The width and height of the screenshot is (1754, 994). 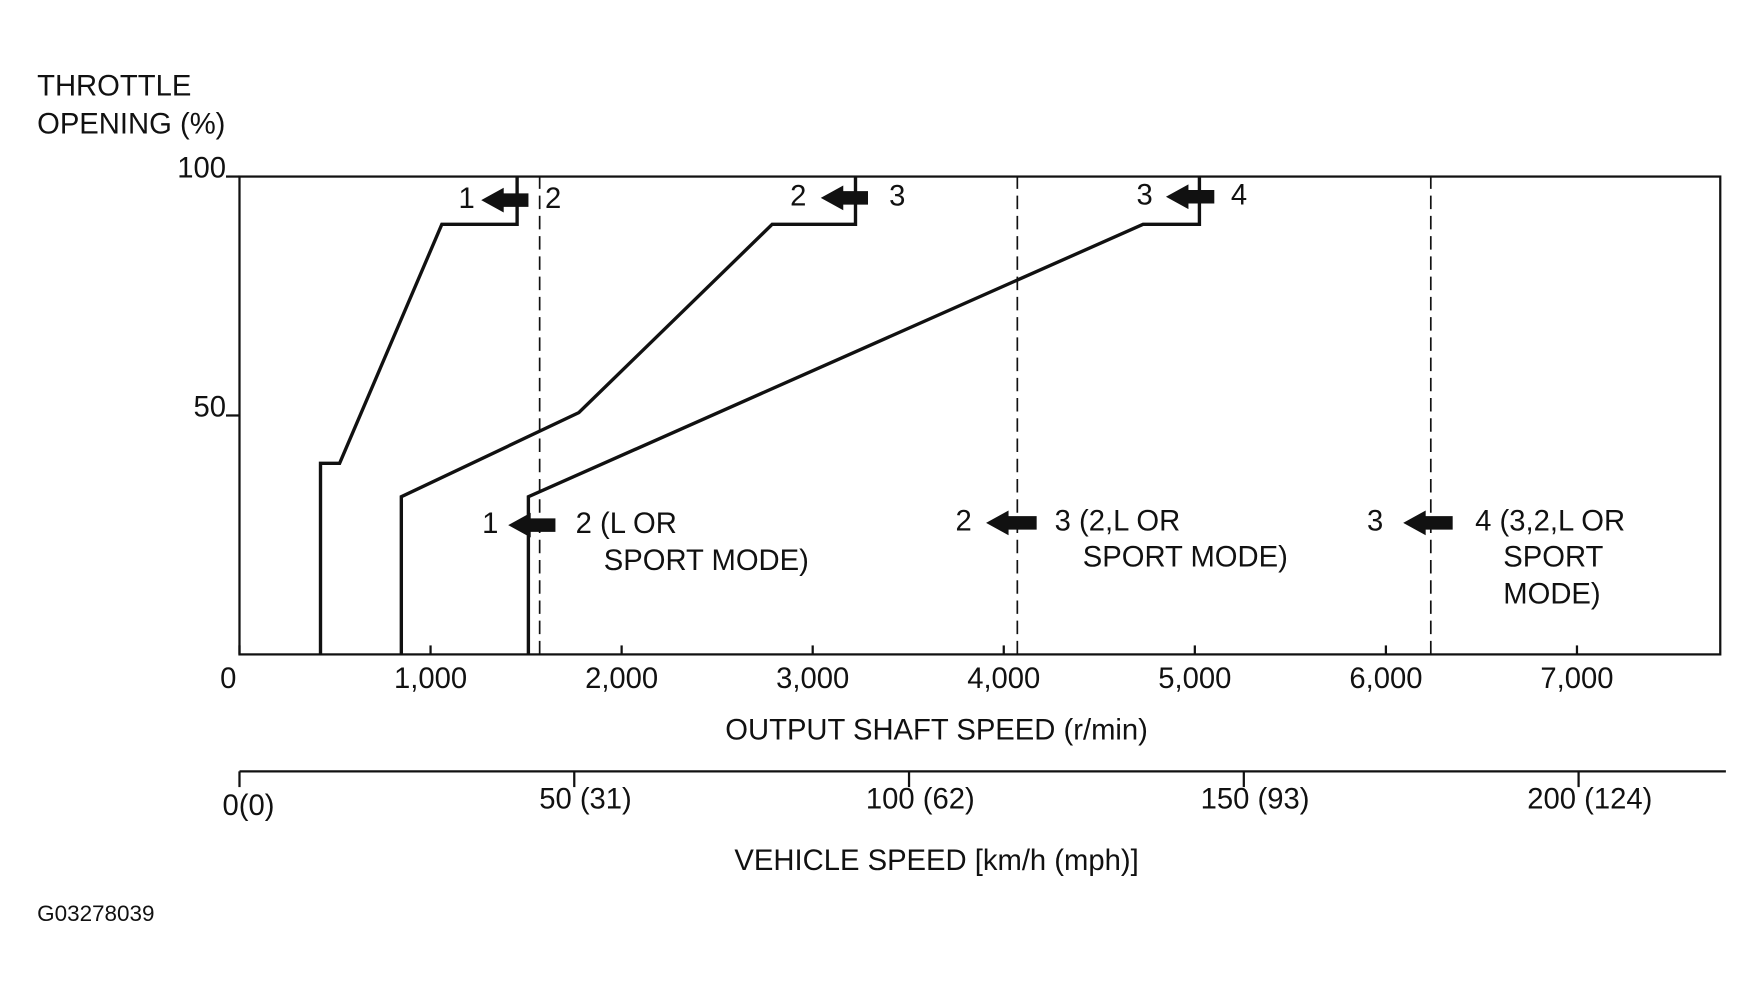 I want to click on annotation: 3 (2,L OR, so click(x=1118, y=522).